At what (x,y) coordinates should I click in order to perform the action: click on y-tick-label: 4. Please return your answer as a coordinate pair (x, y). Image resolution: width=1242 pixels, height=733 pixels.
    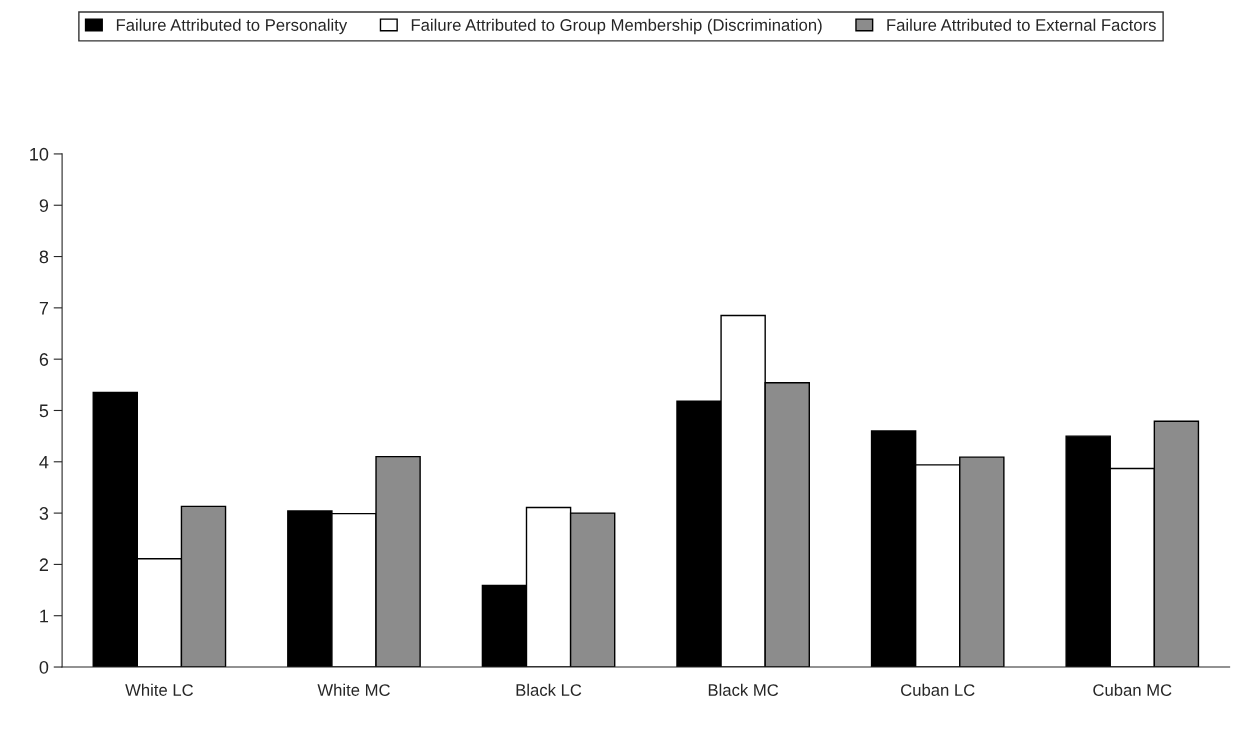
    Looking at the image, I should click on (44, 462).